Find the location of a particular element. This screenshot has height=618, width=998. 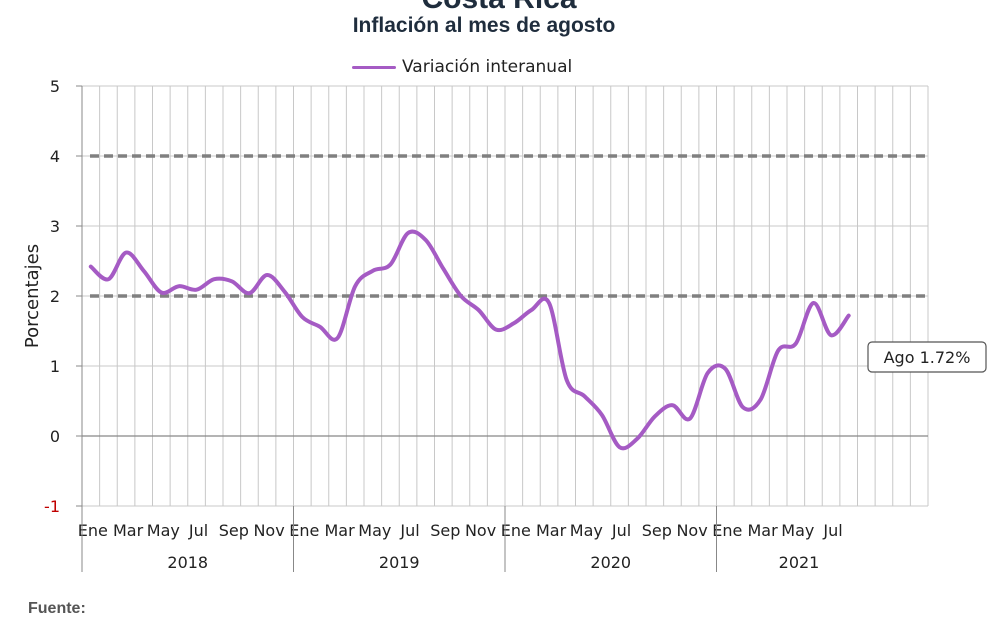

annotation-text: Ago 1.72% is located at coordinates (927, 357).